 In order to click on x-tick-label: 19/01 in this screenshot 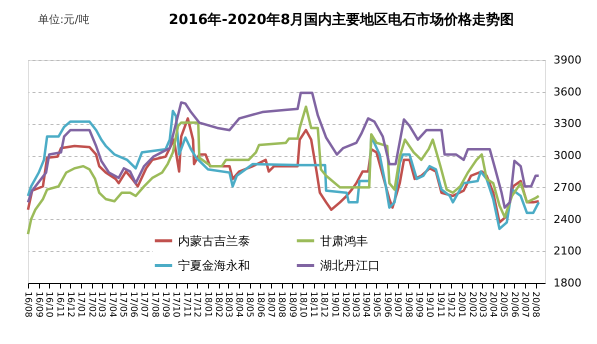, I will do `click(334, 305)`.